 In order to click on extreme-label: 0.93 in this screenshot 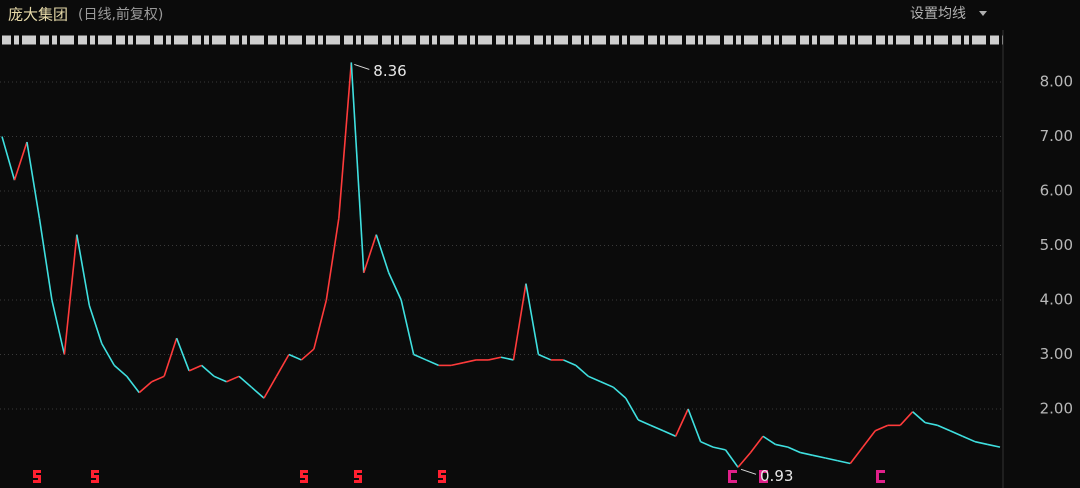, I will do `click(776, 476)`.